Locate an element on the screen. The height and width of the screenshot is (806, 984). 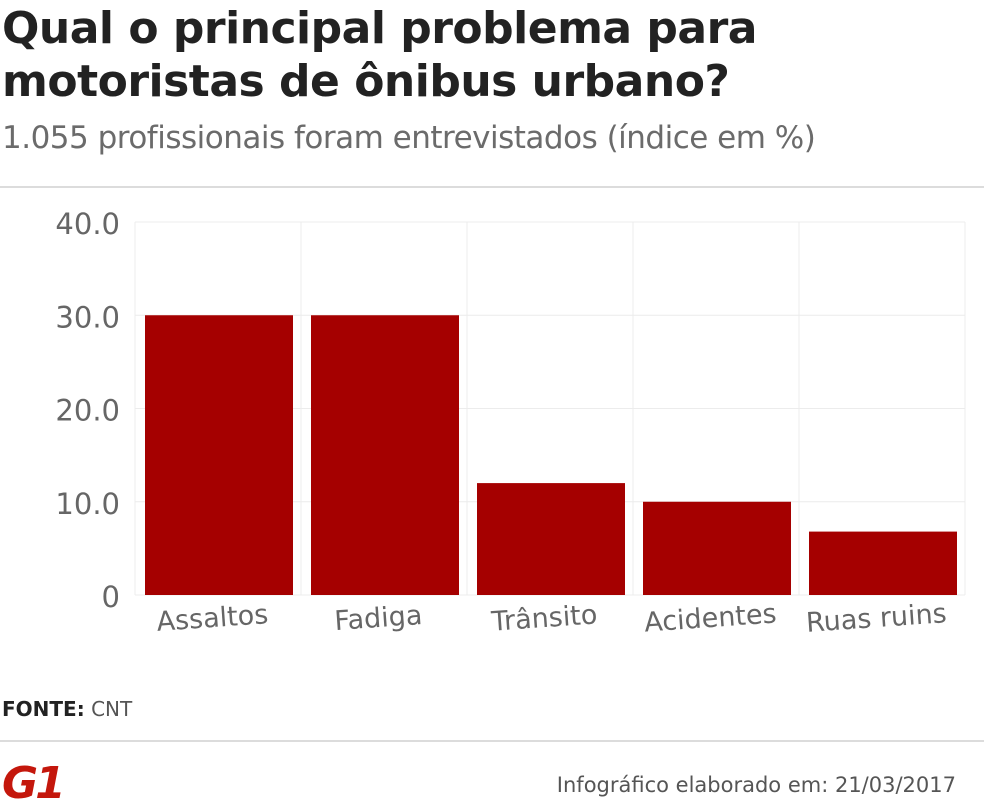
g1-logo: G1 is located at coordinates (32, 780).